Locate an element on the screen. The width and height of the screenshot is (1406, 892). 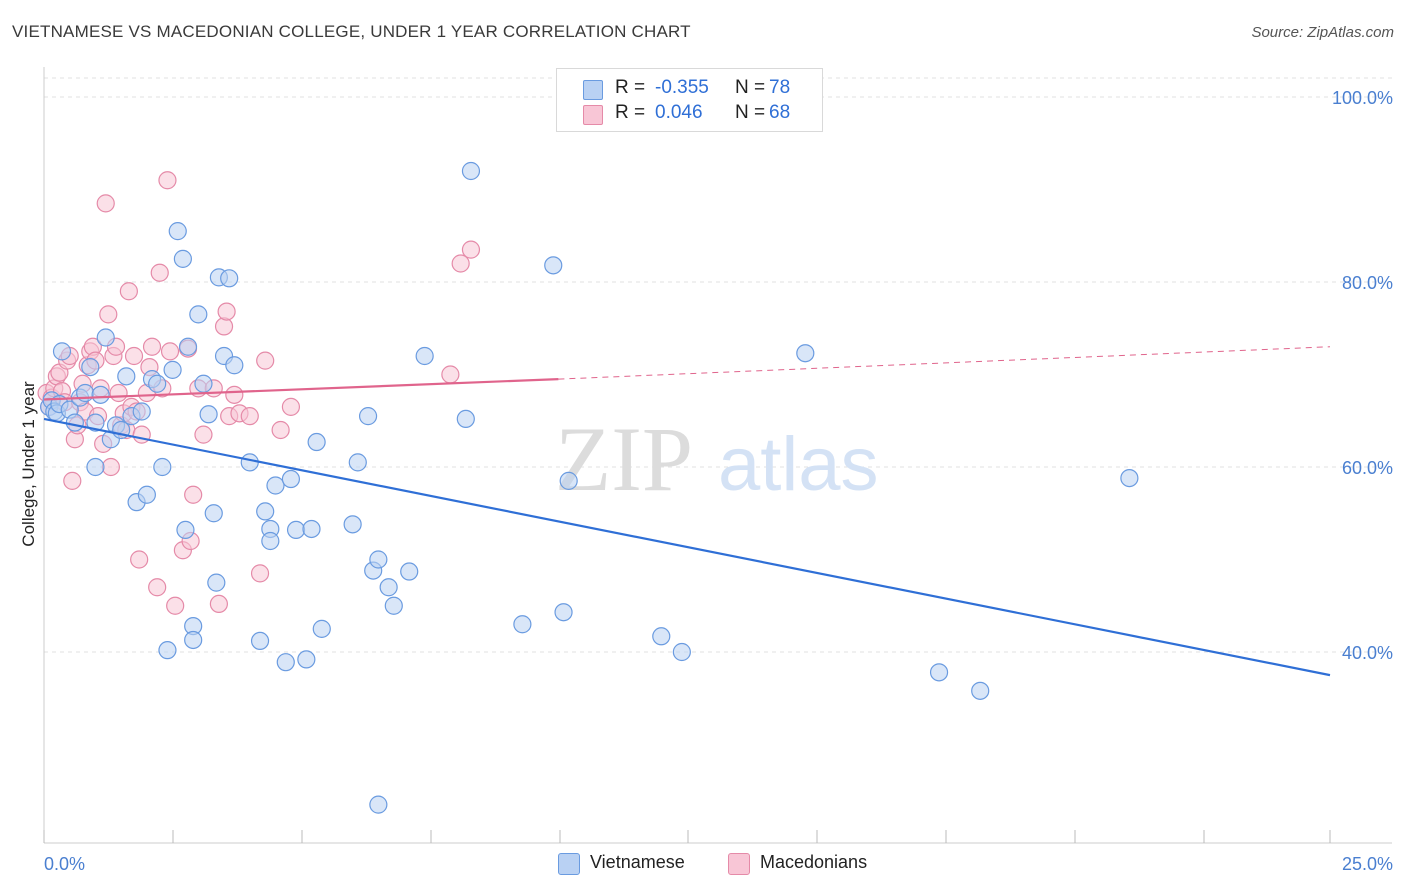
x-tick-label: 25.0% is located at coordinates (1367, 864).